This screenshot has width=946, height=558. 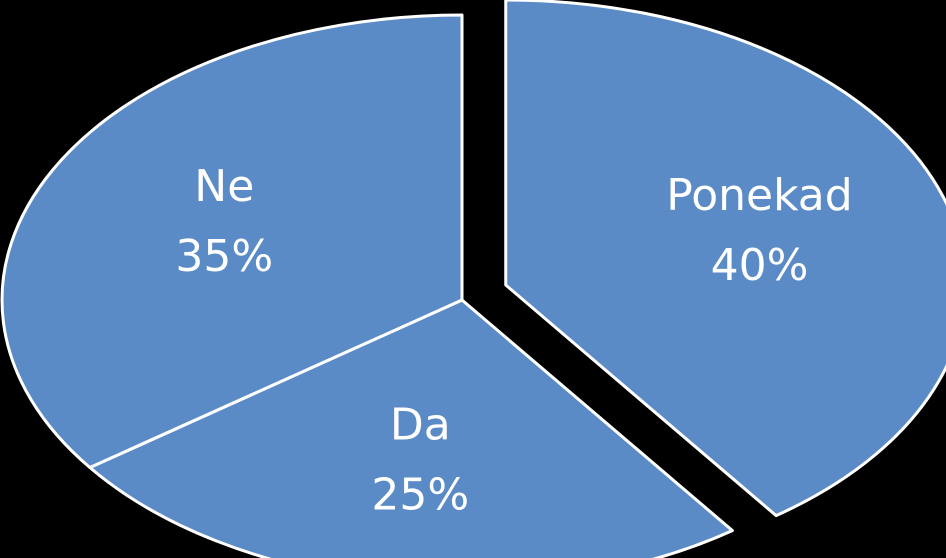 I want to click on slice-value-label: 25%, so click(x=420, y=494).